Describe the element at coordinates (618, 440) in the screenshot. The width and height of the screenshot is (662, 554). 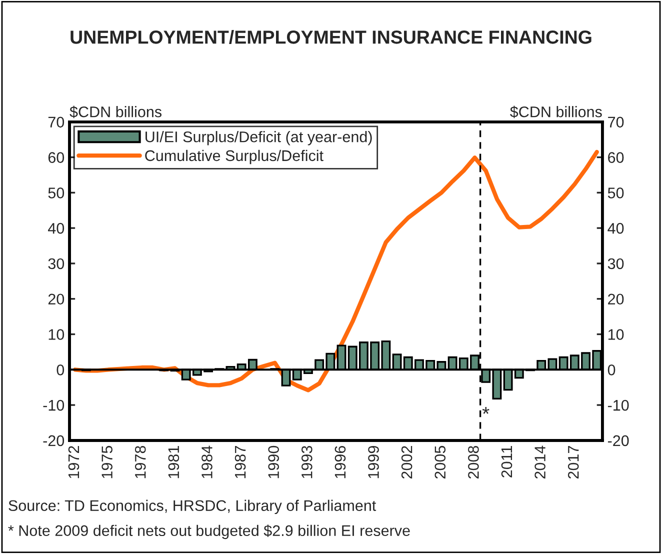
I see `y2-tick-label: -20` at that location.